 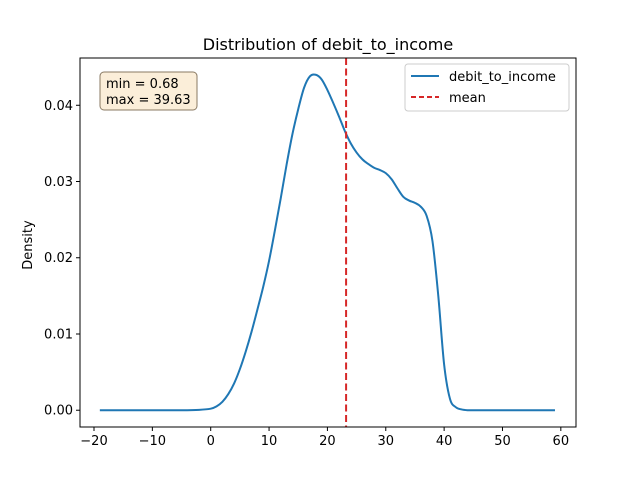 What do you see at coordinates (328, 45) in the screenshot?
I see `chart-title: Distribution of debit_to_income` at bounding box center [328, 45].